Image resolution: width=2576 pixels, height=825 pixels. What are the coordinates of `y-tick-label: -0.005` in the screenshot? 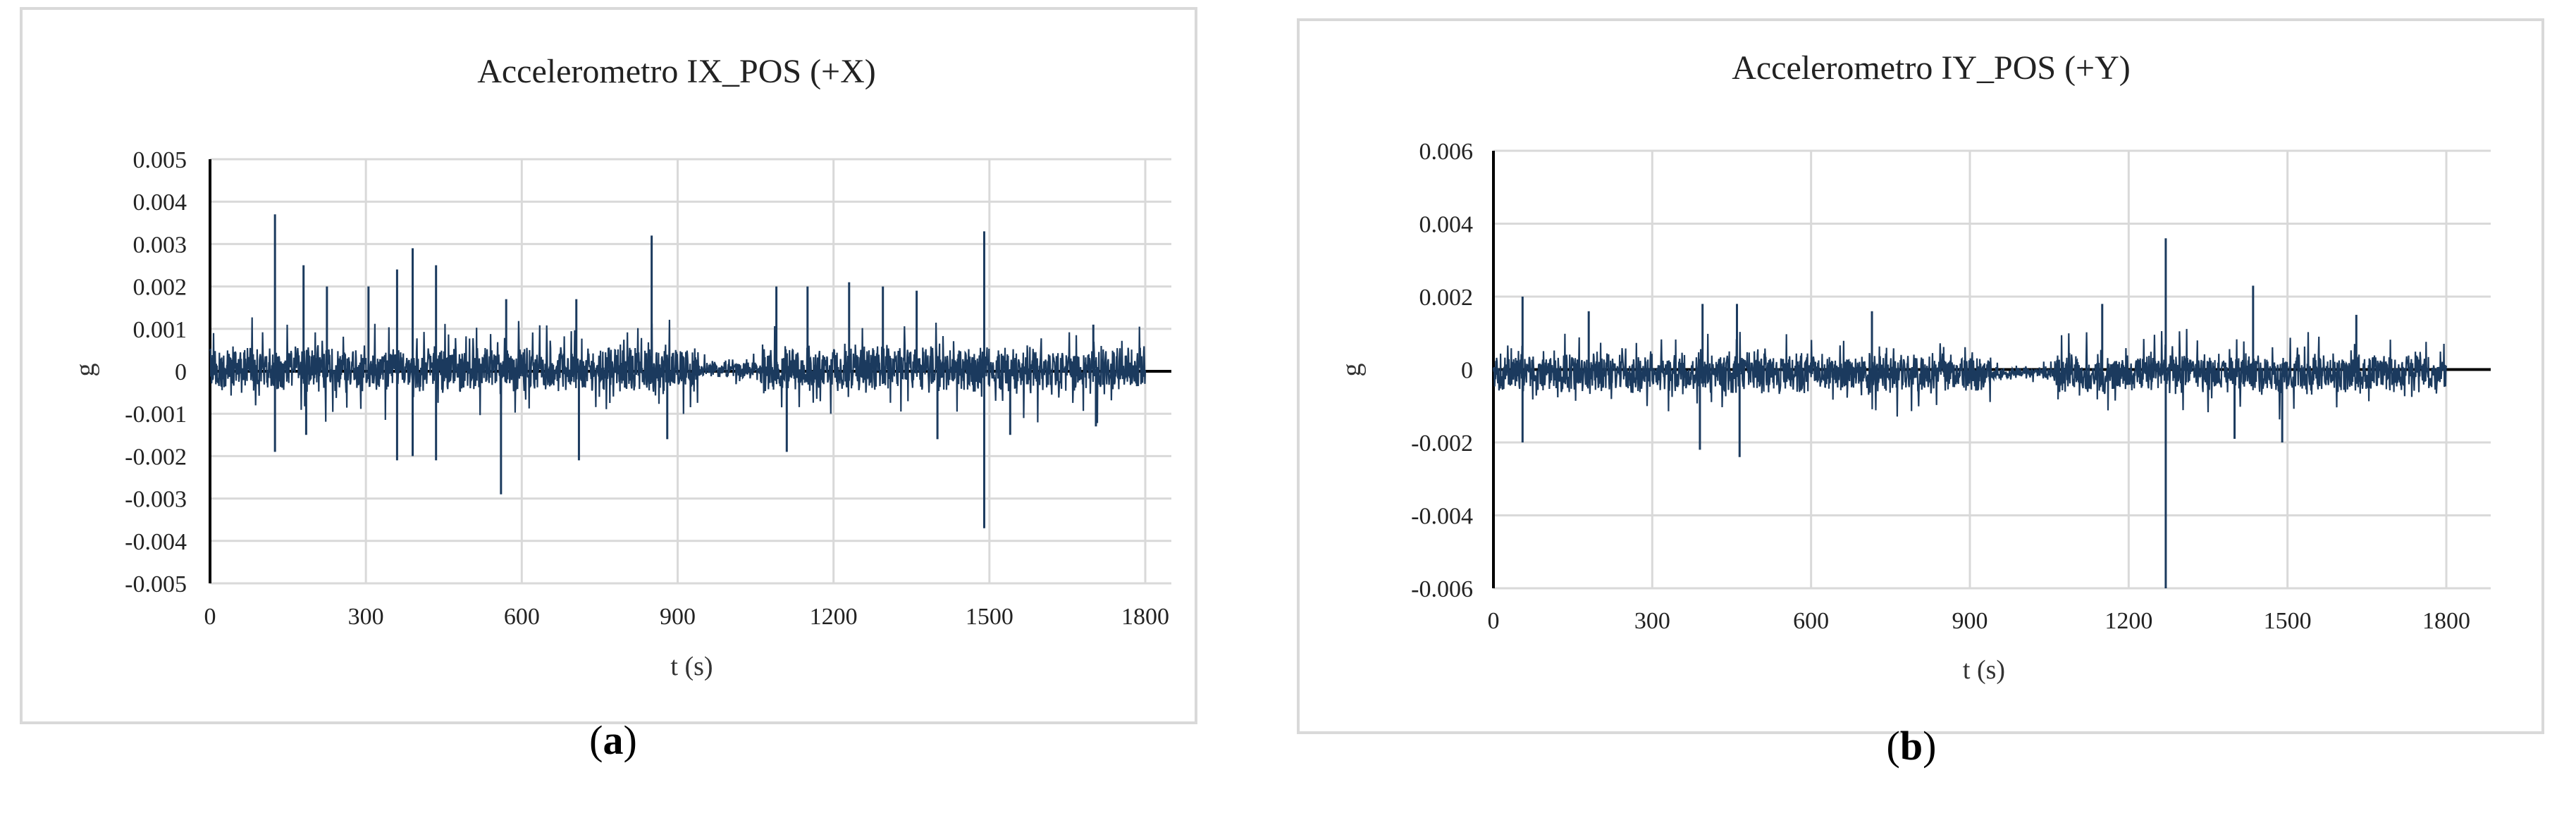 It's located at (156, 584).